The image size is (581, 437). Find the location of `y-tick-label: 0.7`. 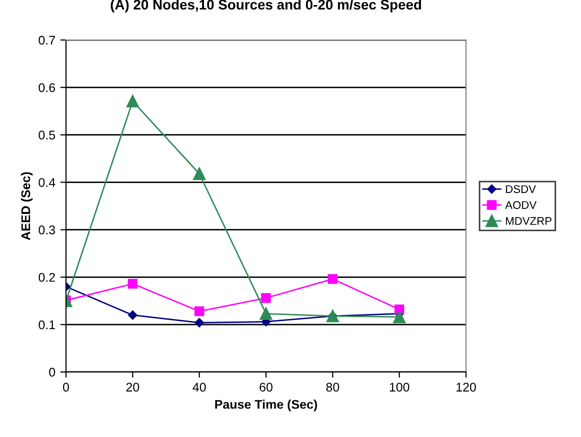

y-tick-label: 0.7 is located at coordinates (46, 40).